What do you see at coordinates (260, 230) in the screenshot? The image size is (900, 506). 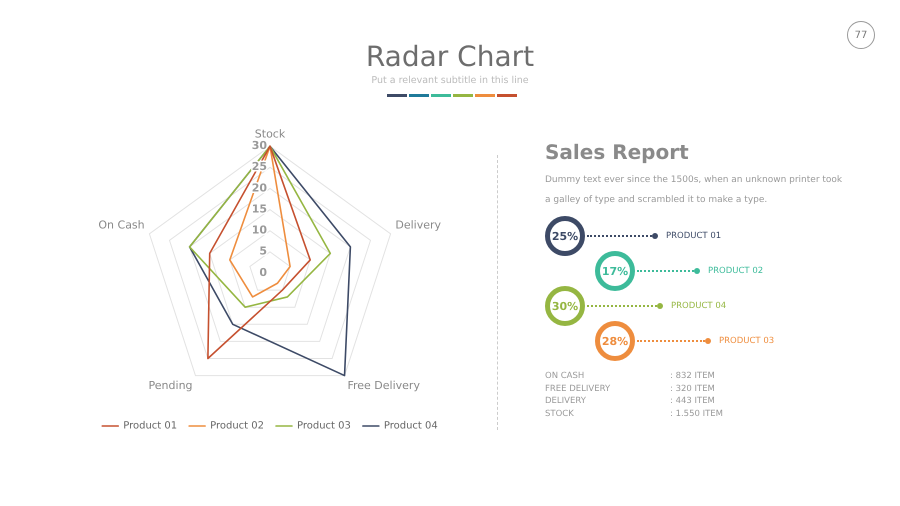 I see `y-tick-label: 10` at bounding box center [260, 230].